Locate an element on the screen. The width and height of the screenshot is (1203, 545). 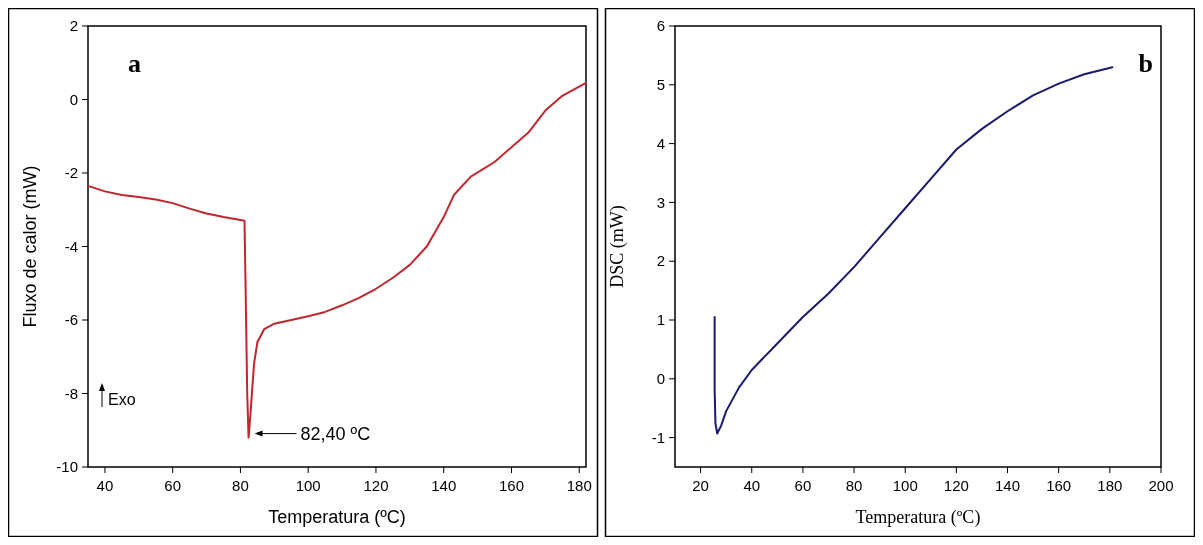
y-axis-title: DSC (mW) is located at coordinates (617, 246).